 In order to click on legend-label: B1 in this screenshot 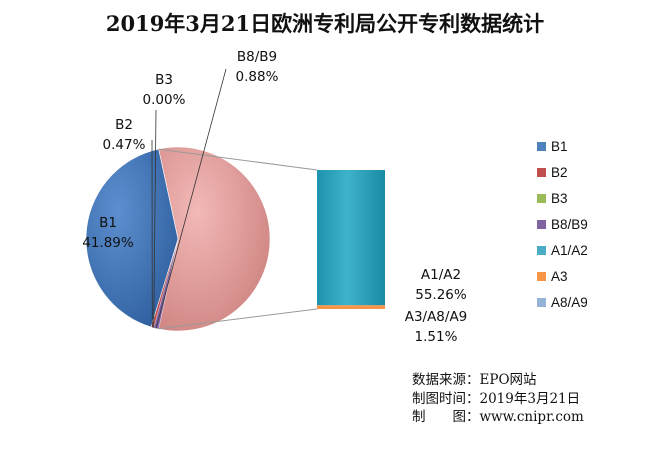, I will do `click(559, 146)`.